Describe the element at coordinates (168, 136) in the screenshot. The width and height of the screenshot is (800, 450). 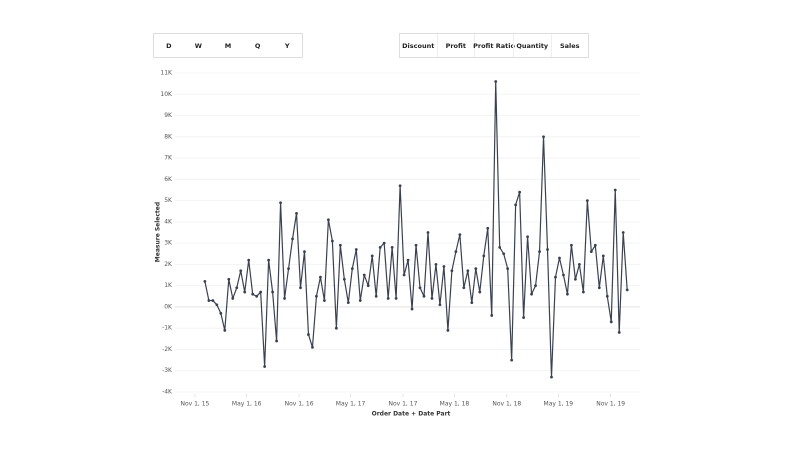
I see `y-tick-label: 8K` at that location.